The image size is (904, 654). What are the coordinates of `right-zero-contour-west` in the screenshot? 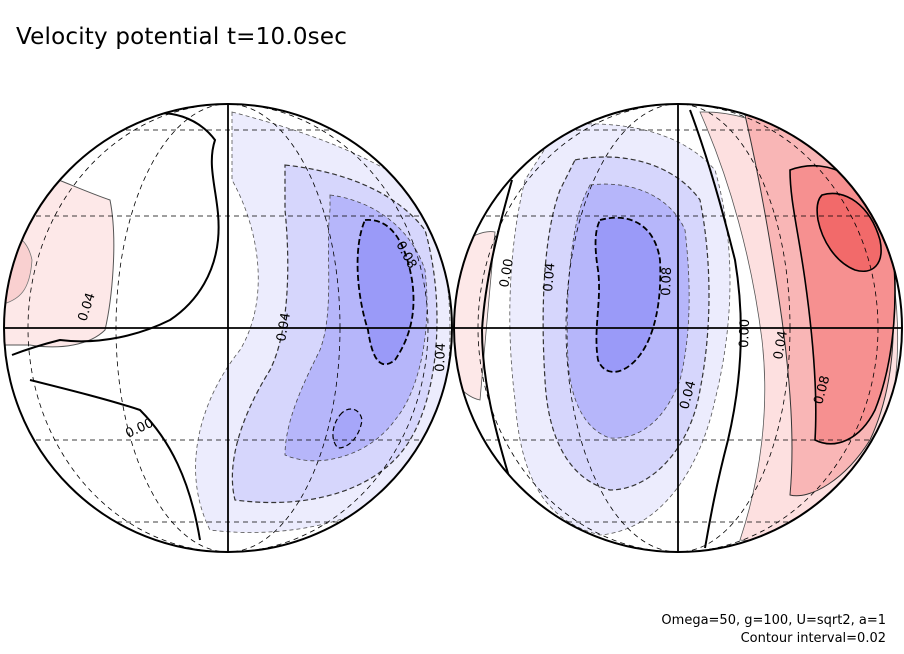 It's located at (496, 330).